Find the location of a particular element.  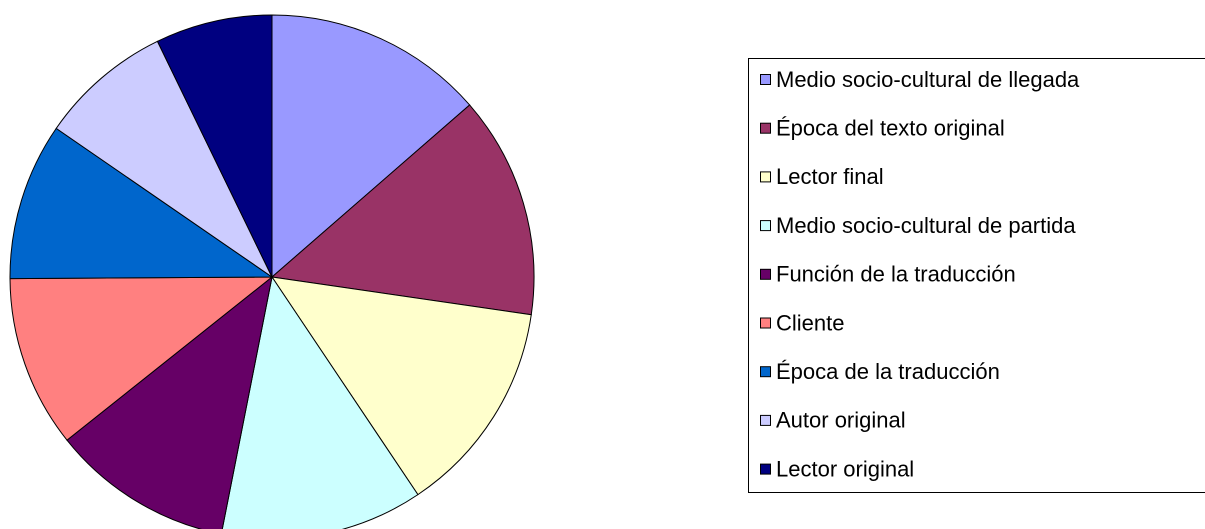

legend-label: Época de la traducción is located at coordinates (888, 371).